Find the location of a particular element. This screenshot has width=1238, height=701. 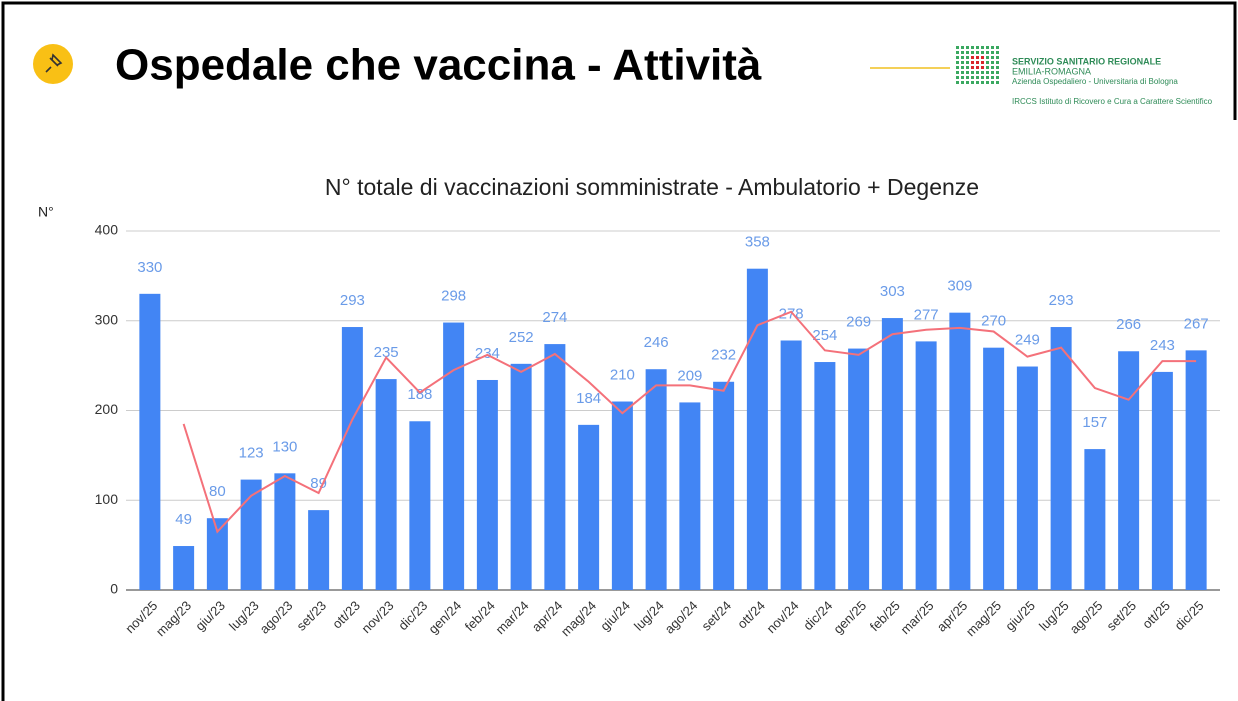

data-label: 123 is located at coordinates (251, 453).